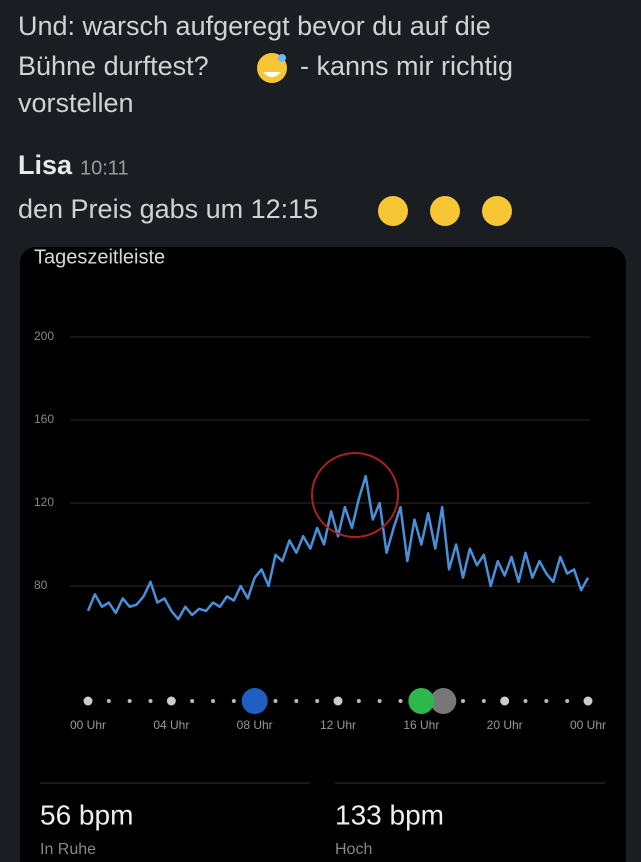 The image size is (641, 862). What do you see at coordinates (113, 66) in the screenshot?
I see `message-line: Bühne durftest?` at bounding box center [113, 66].